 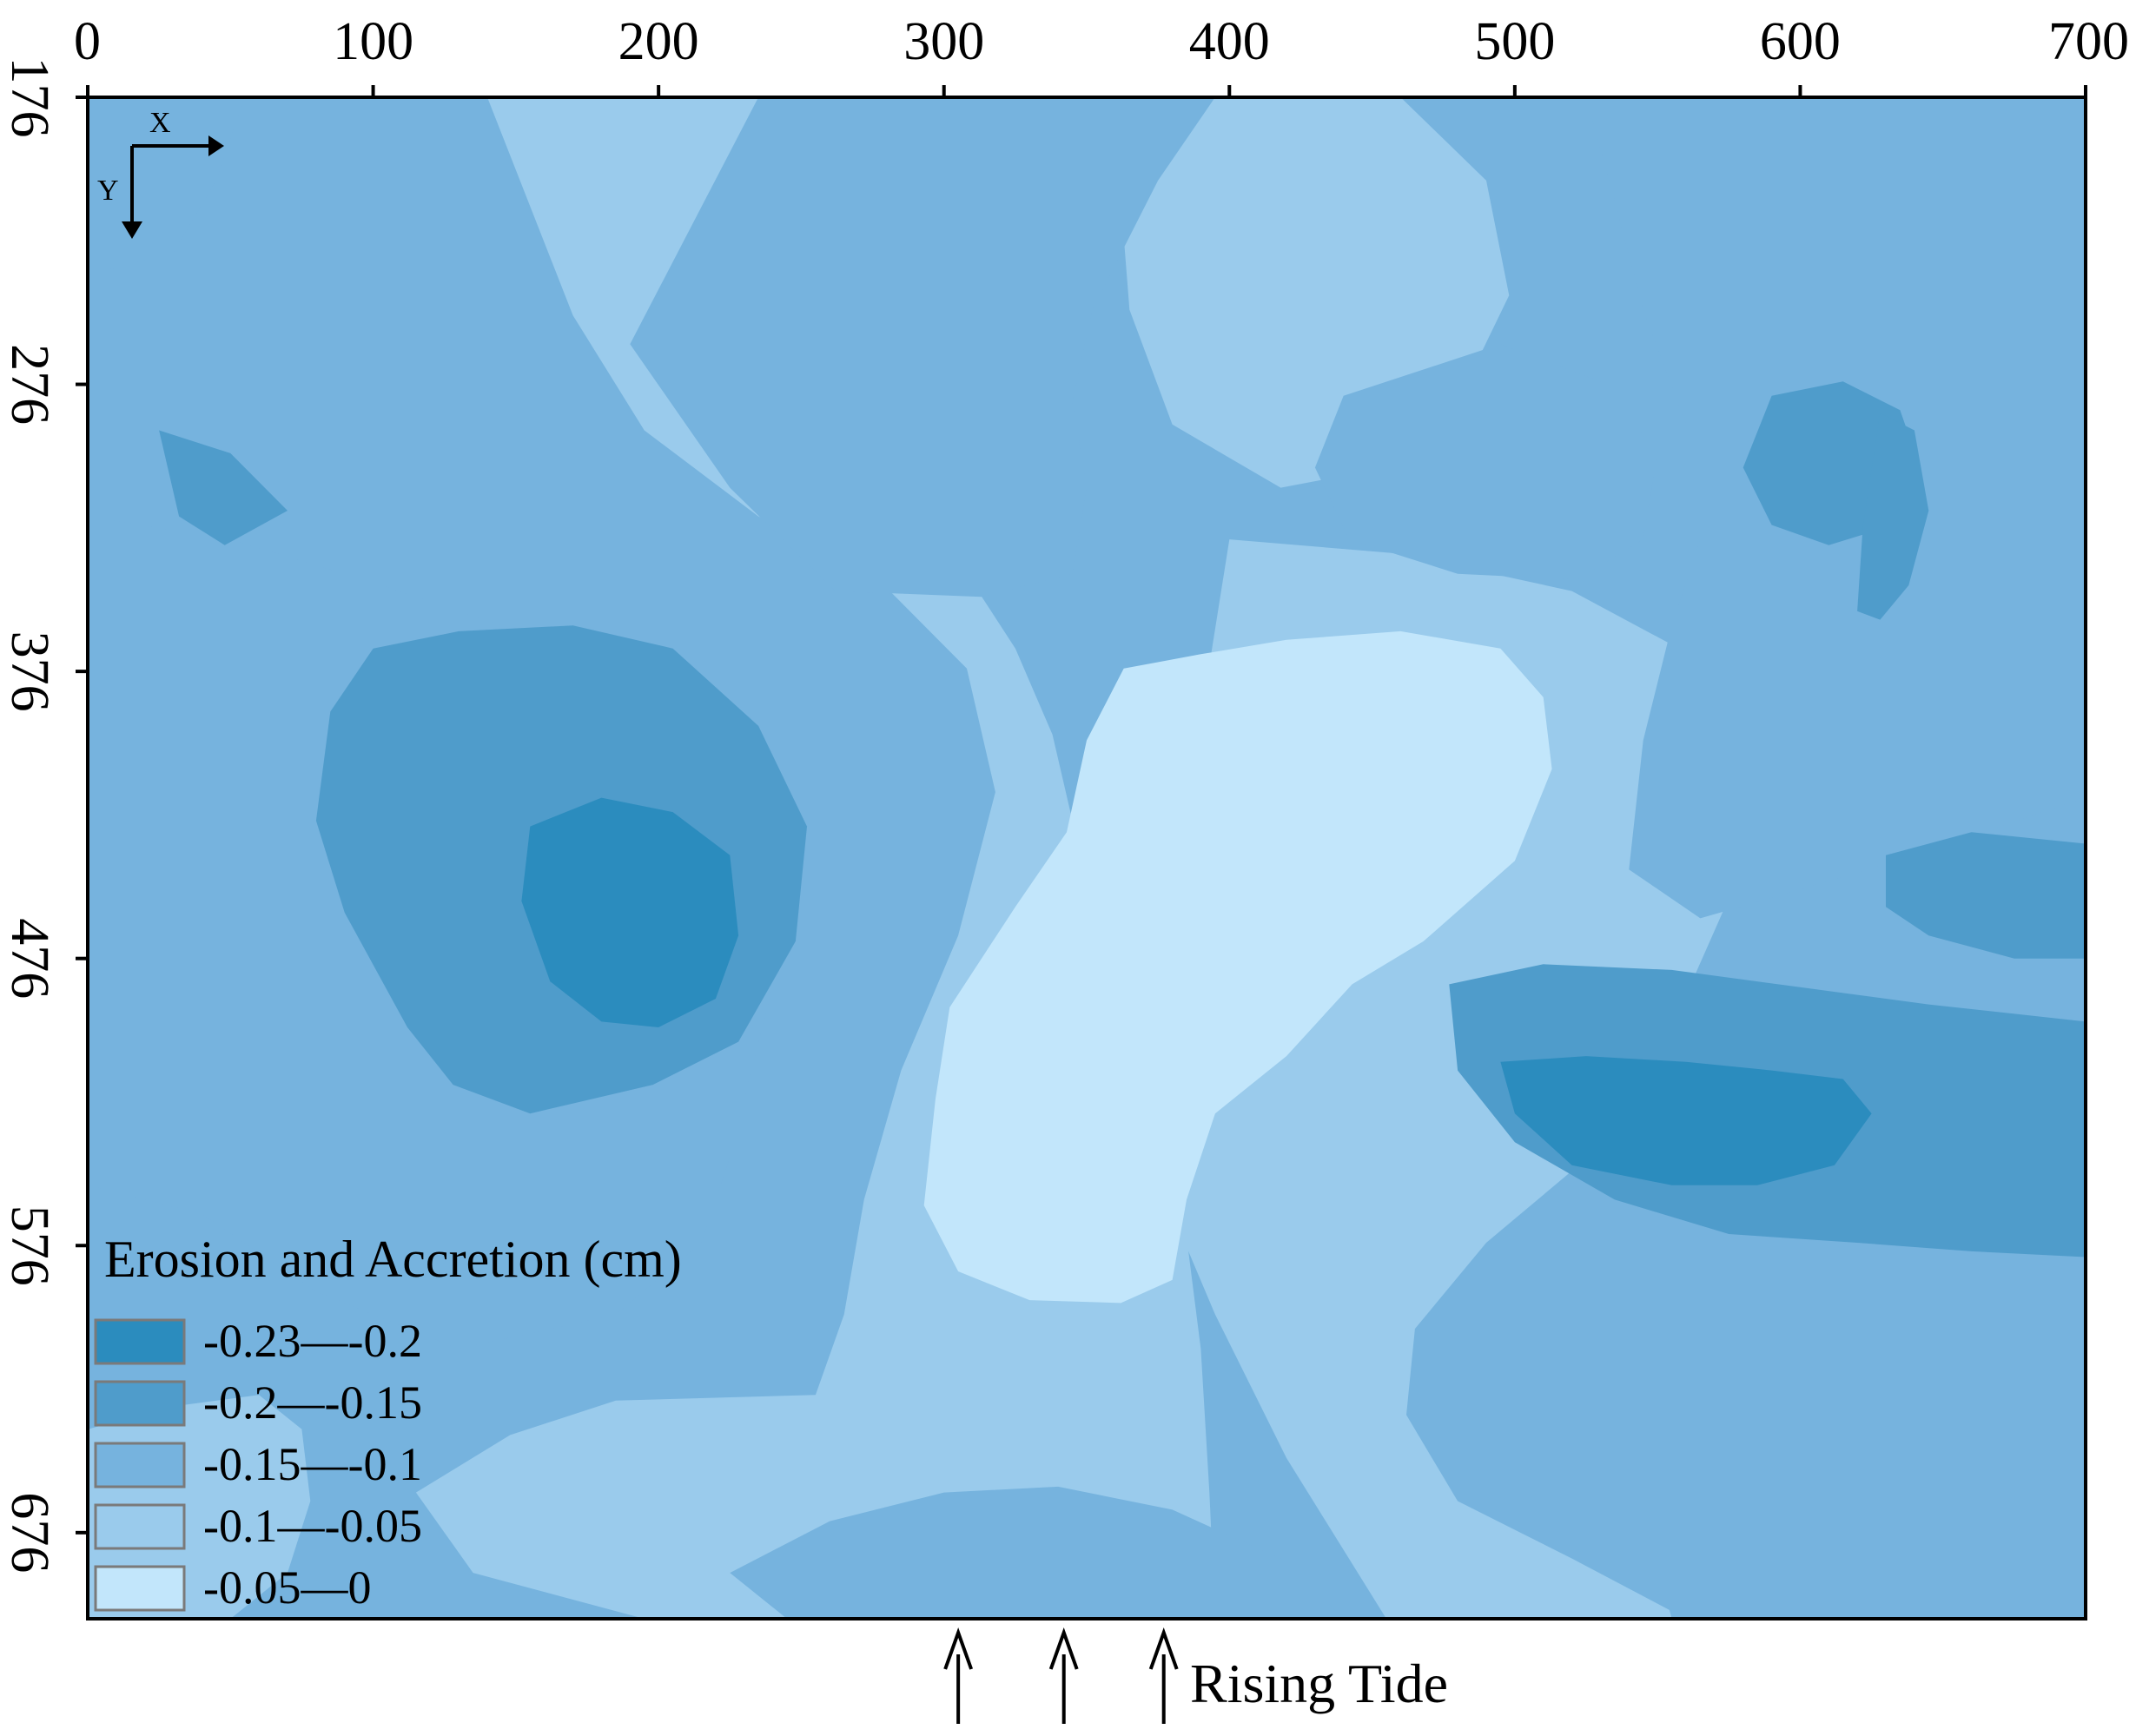 What do you see at coordinates (1319, 1683) in the screenshot?
I see `rising-tide-label: Rising Tide` at bounding box center [1319, 1683].